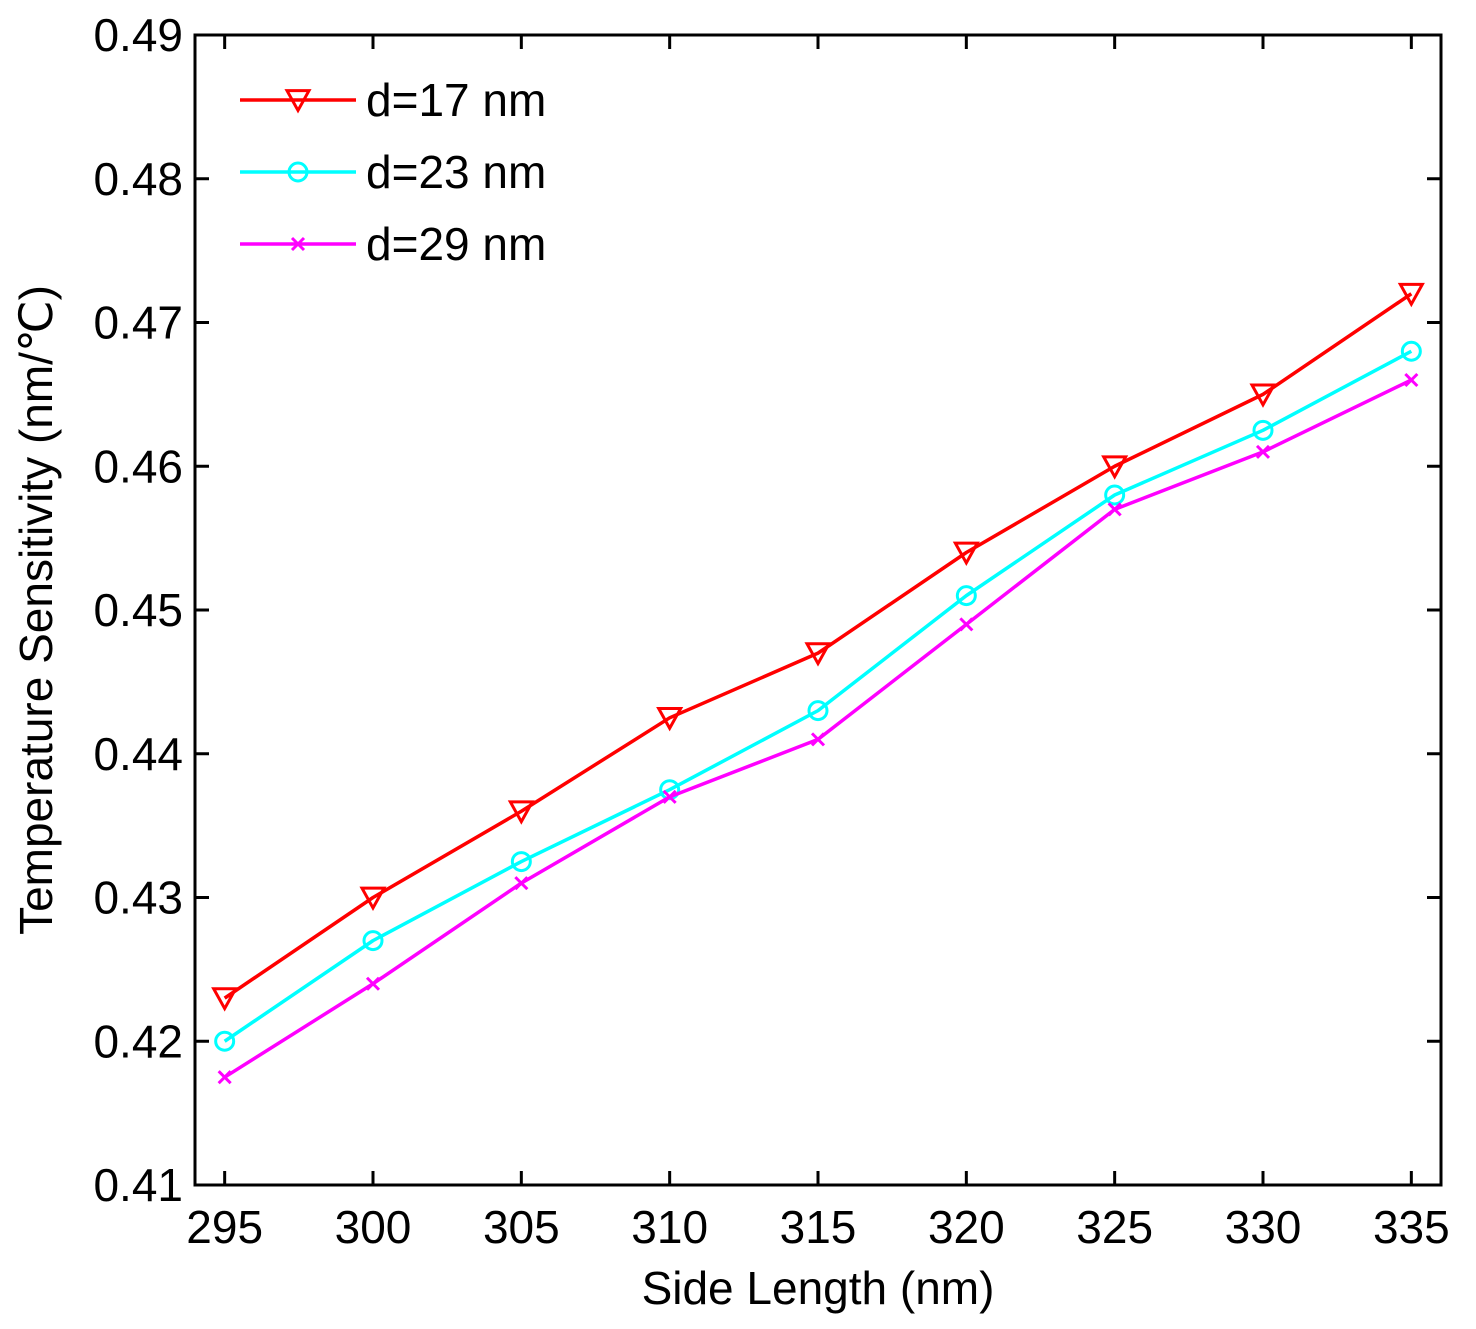  Describe the element at coordinates (36, 610) in the screenshot. I see `y-axis-label: Temperature Sensitivity (nm/℃)` at that location.